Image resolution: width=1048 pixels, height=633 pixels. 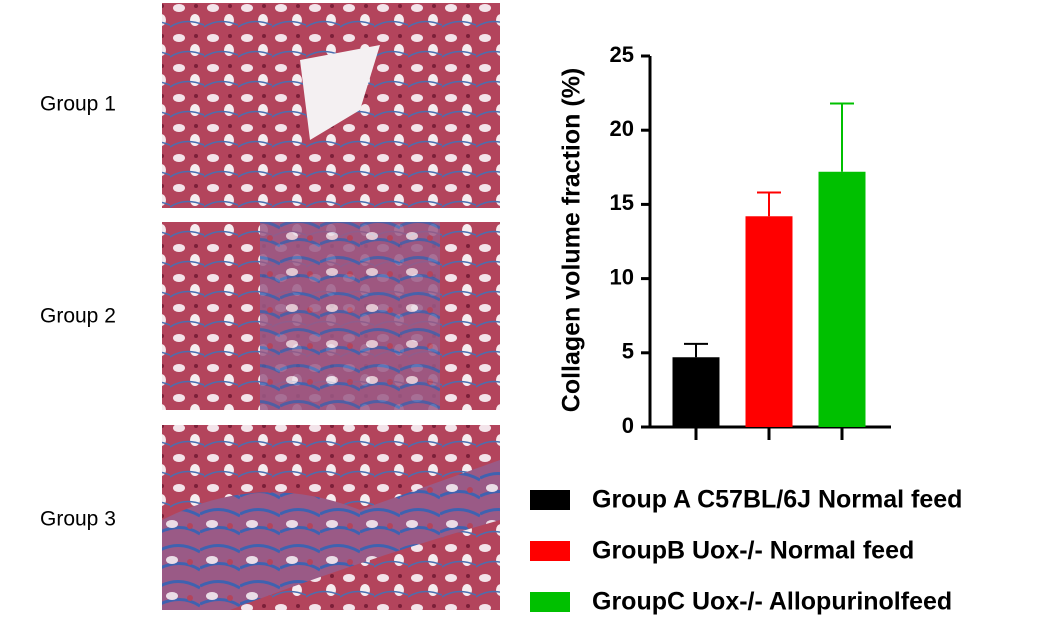 What do you see at coordinates (777, 500) in the screenshot?
I see `legend-label: Group A C57BL/6J Normal feed` at bounding box center [777, 500].